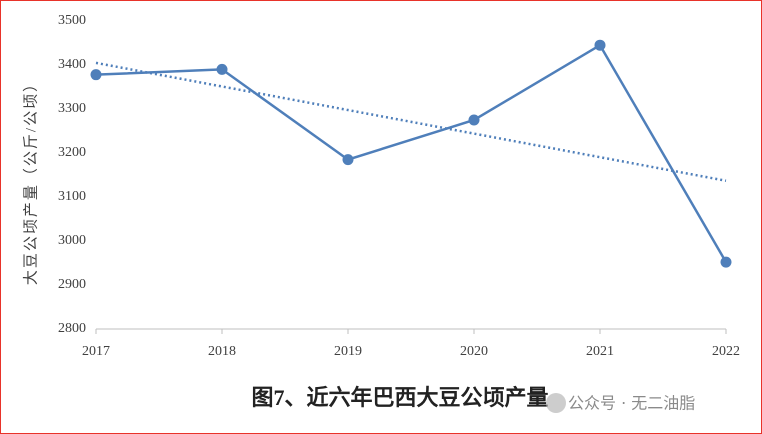 Image resolution: width=762 pixels, height=434 pixels. What do you see at coordinates (222, 351) in the screenshot?
I see `x-tick-label: 2018` at bounding box center [222, 351].